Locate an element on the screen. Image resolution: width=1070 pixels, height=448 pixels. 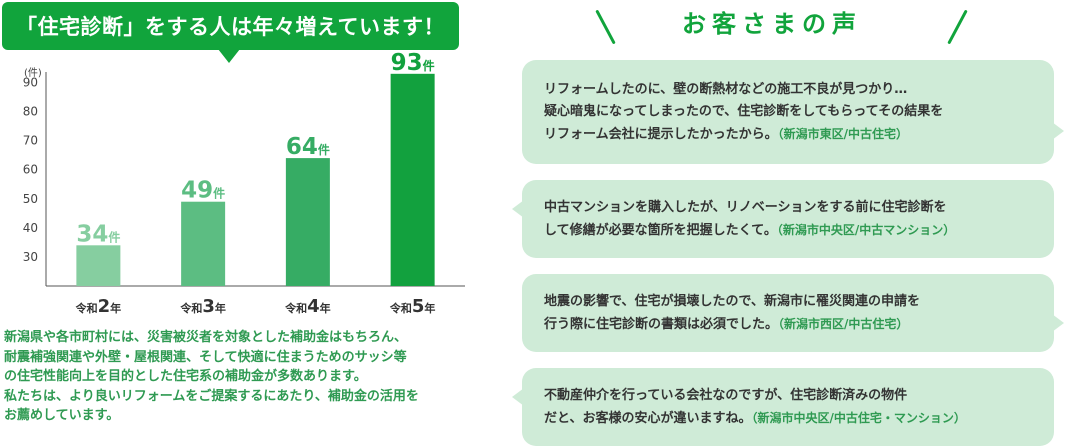
voice-line: 中古マンションを購入したが、リノベーションをする前に住宅診断を is located at coordinates (745, 207).